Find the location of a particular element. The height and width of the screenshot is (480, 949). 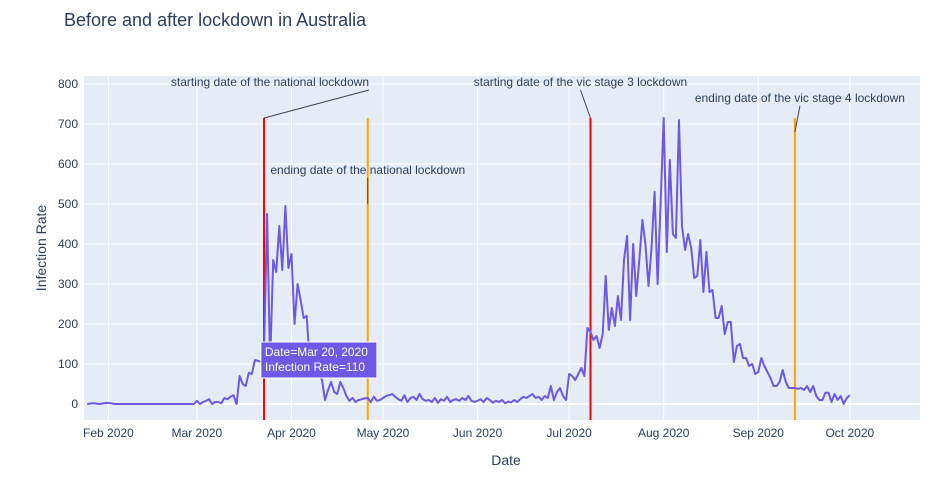

hover-box is located at coordinates (319, 360).